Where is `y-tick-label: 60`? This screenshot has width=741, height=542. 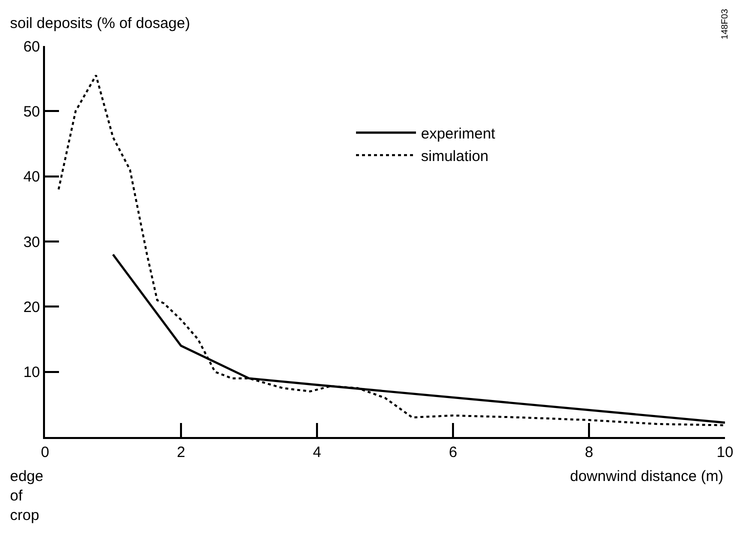
y-tick-label: 60 is located at coordinates (31, 47).